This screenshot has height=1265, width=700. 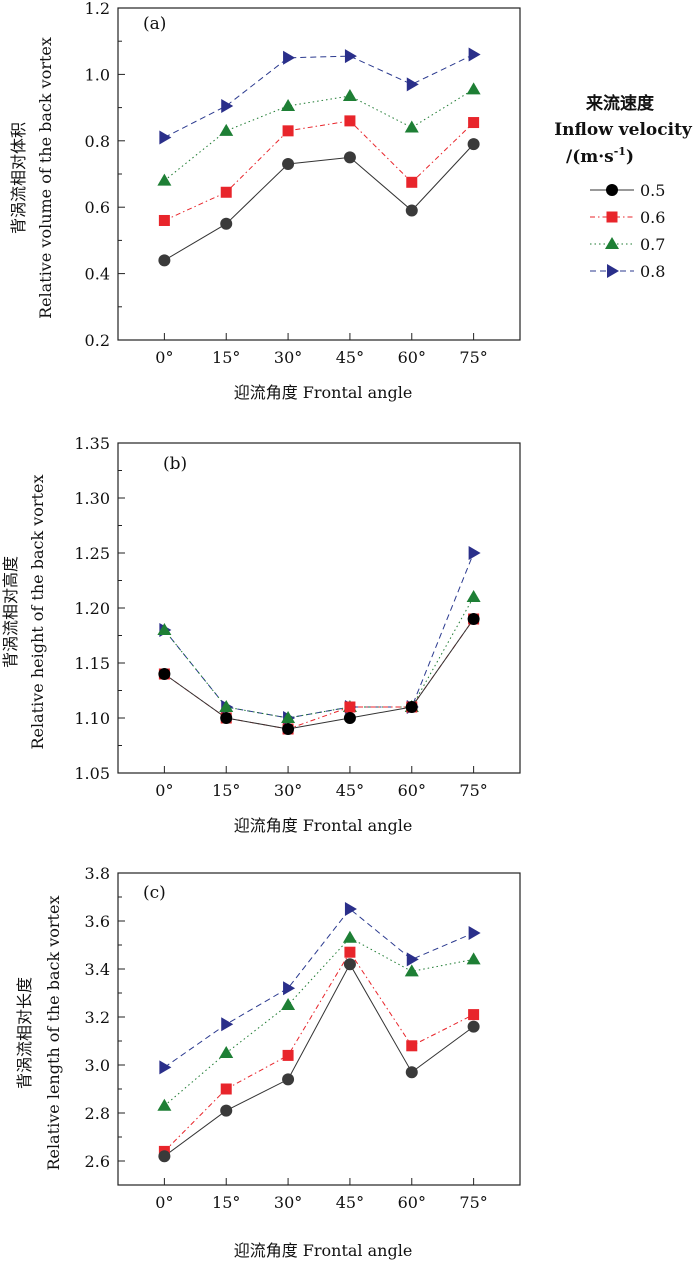 What do you see at coordinates (175, 464) in the screenshot?
I see `panel-label: (b)` at bounding box center [175, 464].